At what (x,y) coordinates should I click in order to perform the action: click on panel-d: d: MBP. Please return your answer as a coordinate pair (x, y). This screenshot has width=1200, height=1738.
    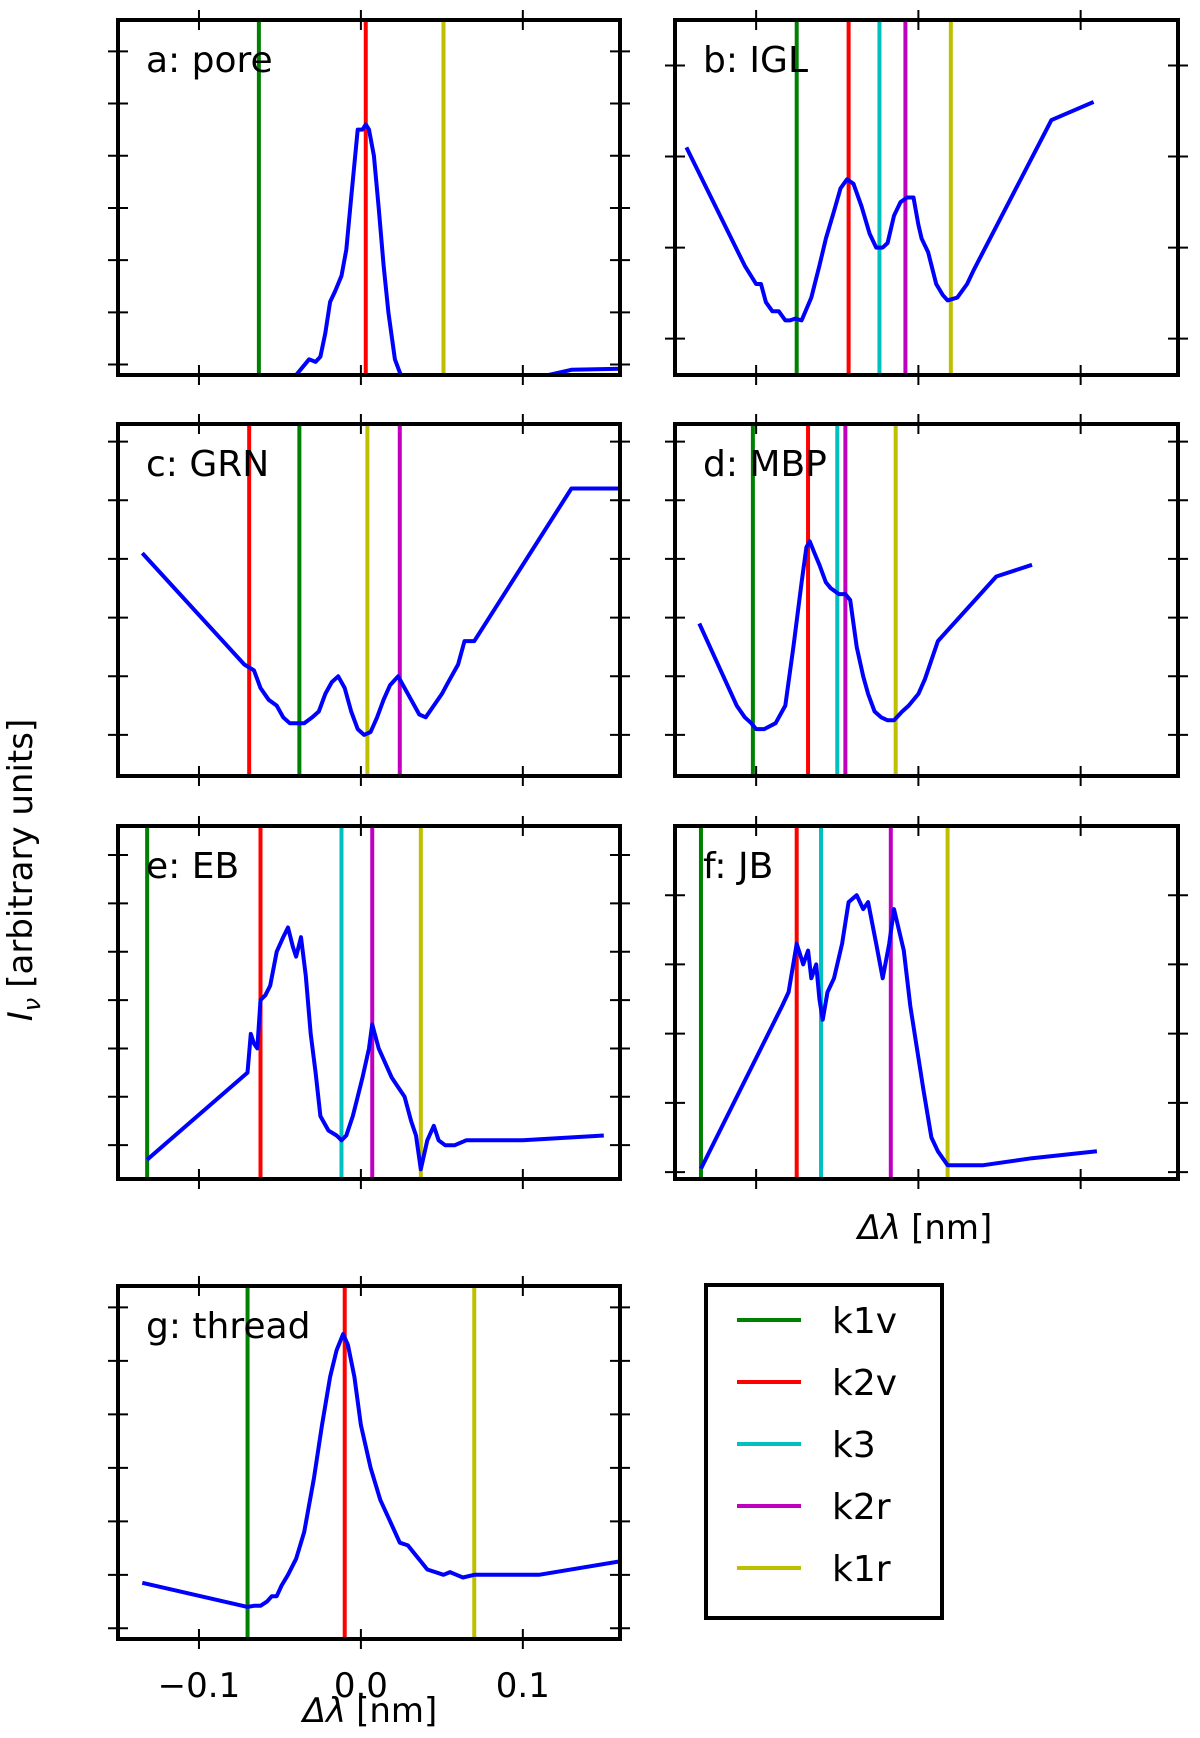
    Looking at the image, I should click on (926, 600).